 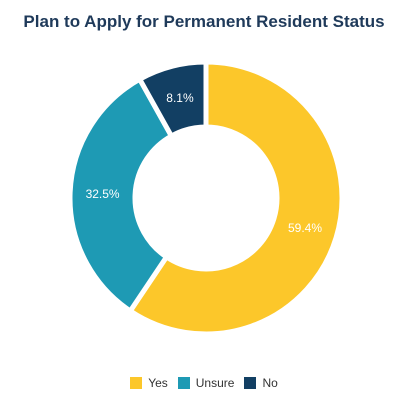 What do you see at coordinates (183, 383) in the screenshot?
I see `legend-swatch-unsure` at bounding box center [183, 383].